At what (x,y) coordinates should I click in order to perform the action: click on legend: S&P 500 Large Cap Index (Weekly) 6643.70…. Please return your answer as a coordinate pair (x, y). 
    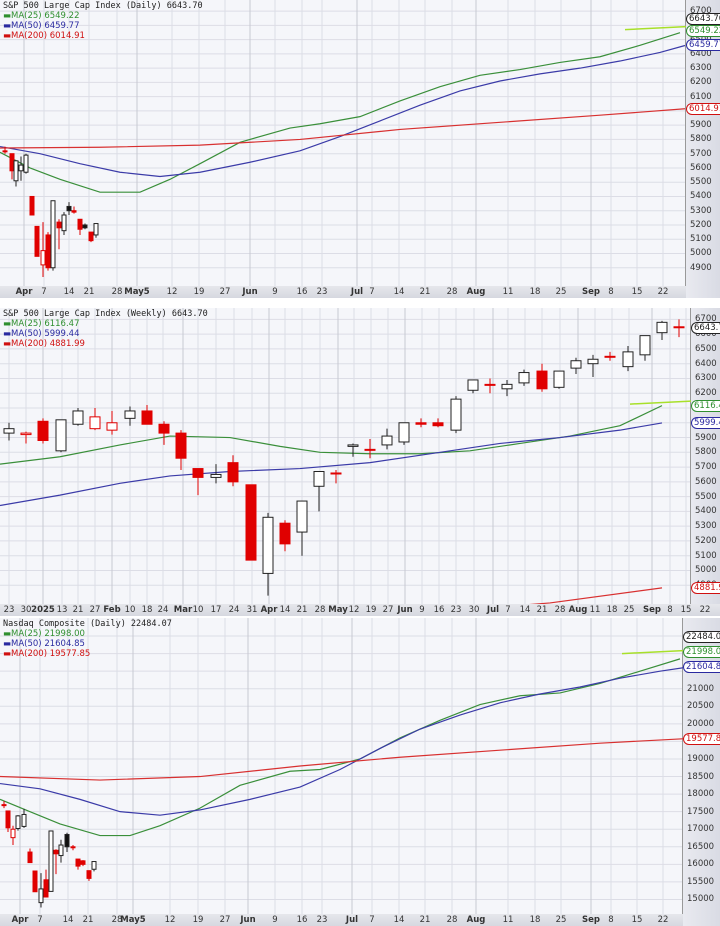
    Looking at the image, I should click on (105, 329).